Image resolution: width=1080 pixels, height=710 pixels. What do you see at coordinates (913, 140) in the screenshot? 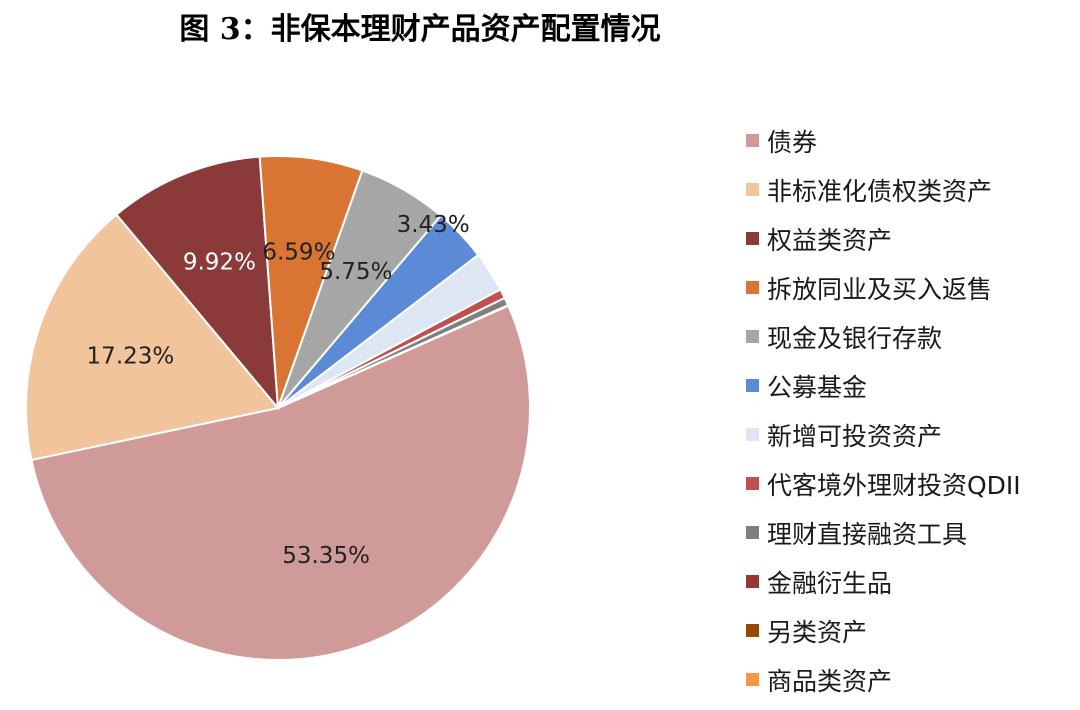
I see `legend-item-0: 债券` at bounding box center [913, 140].